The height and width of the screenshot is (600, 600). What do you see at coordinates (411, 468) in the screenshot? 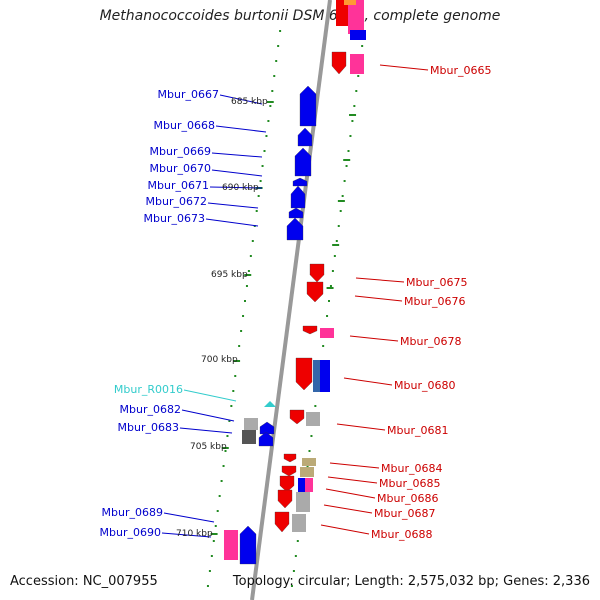
I see `gene-label-mbur-0684: Mbur_0684` at bounding box center [411, 468].